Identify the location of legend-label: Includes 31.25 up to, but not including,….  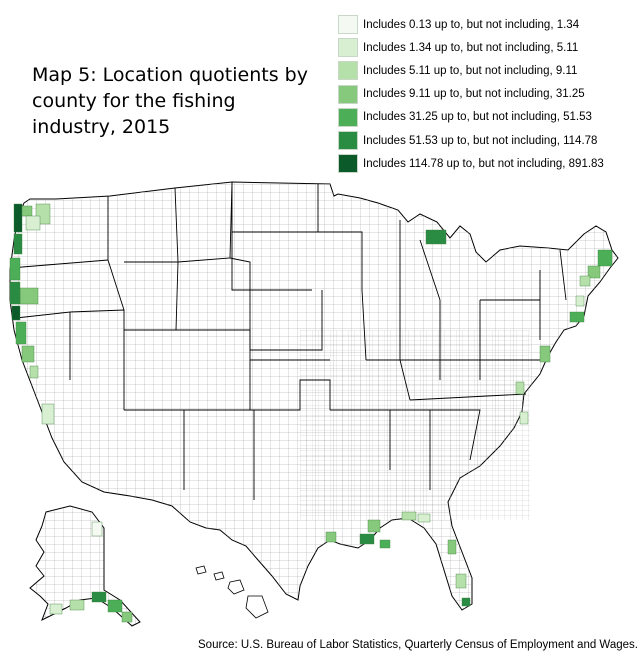
(477, 117).